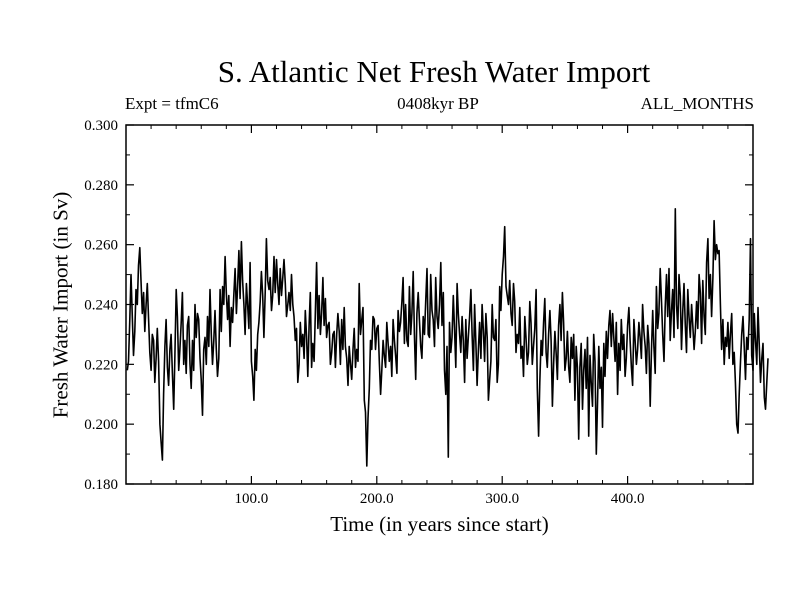 Image resolution: width=800 pixels, height=600 pixels. What do you see at coordinates (101, 365) in the screenshot?
I see `y-tick-label: 0.220` at bounding box center [101, 365].